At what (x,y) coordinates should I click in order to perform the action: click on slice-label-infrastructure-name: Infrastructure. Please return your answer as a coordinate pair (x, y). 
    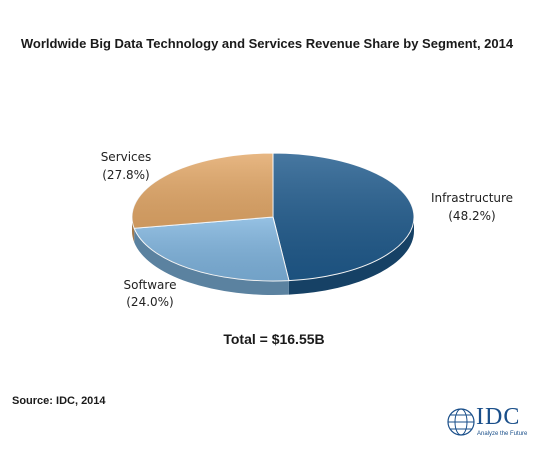
    Looking at the image, I should click on (472, 198).